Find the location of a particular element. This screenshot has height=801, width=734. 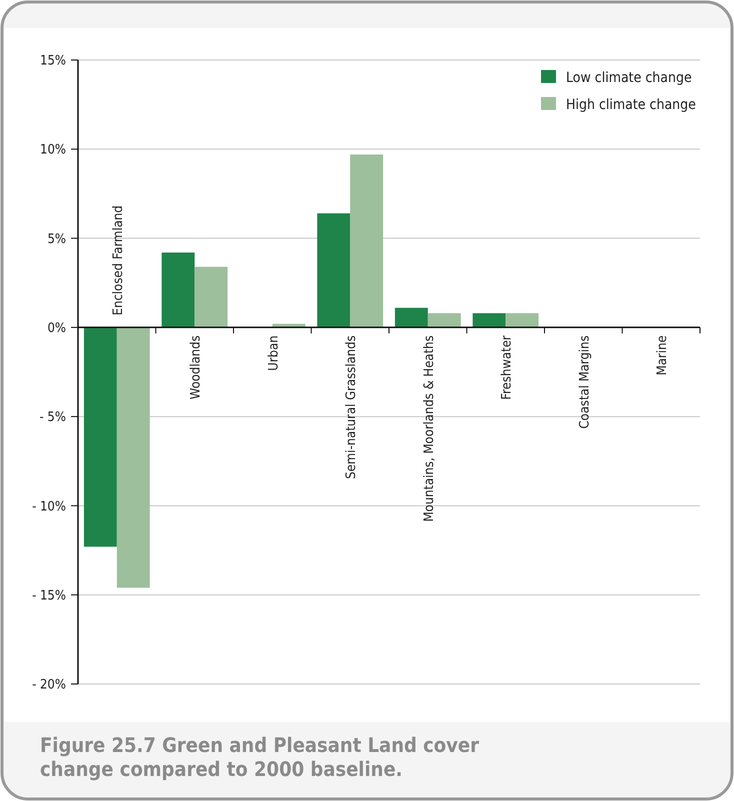

y-tick-label: - 5% is located at coordinates (53, 418).